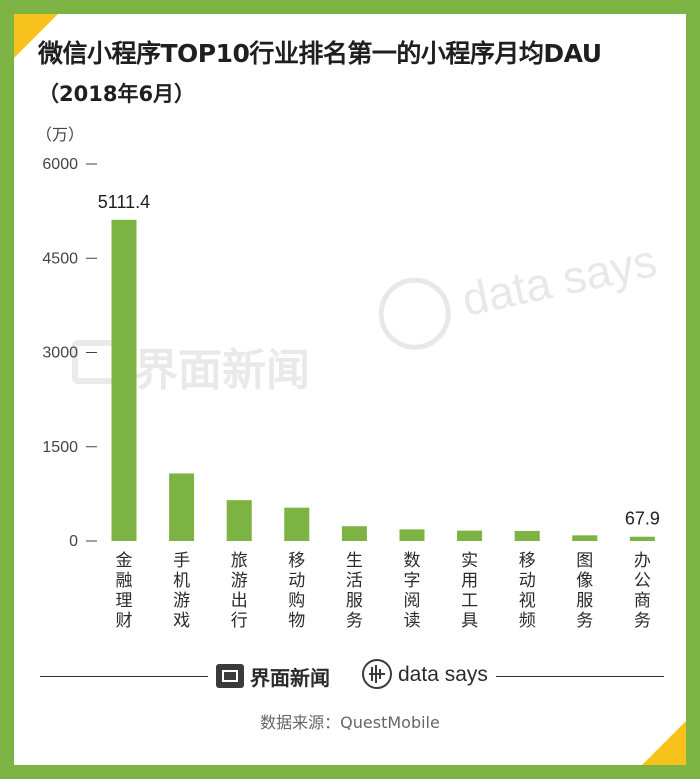  I want to click on x-category-label: 视, so click(527, 601).